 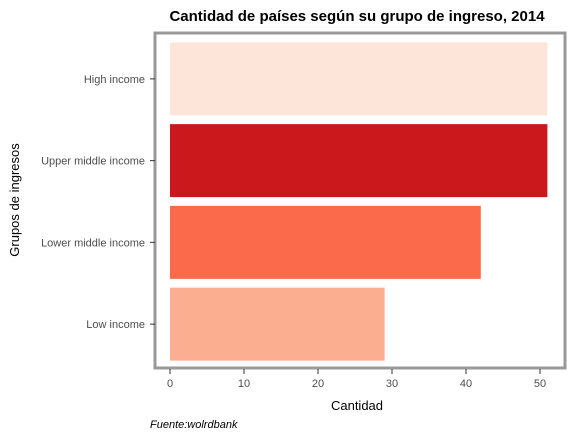 What do you see at coordinates (318, 384) in the screenshot?
I see `x-tick-label: 20` at bounding box center [318, 384].